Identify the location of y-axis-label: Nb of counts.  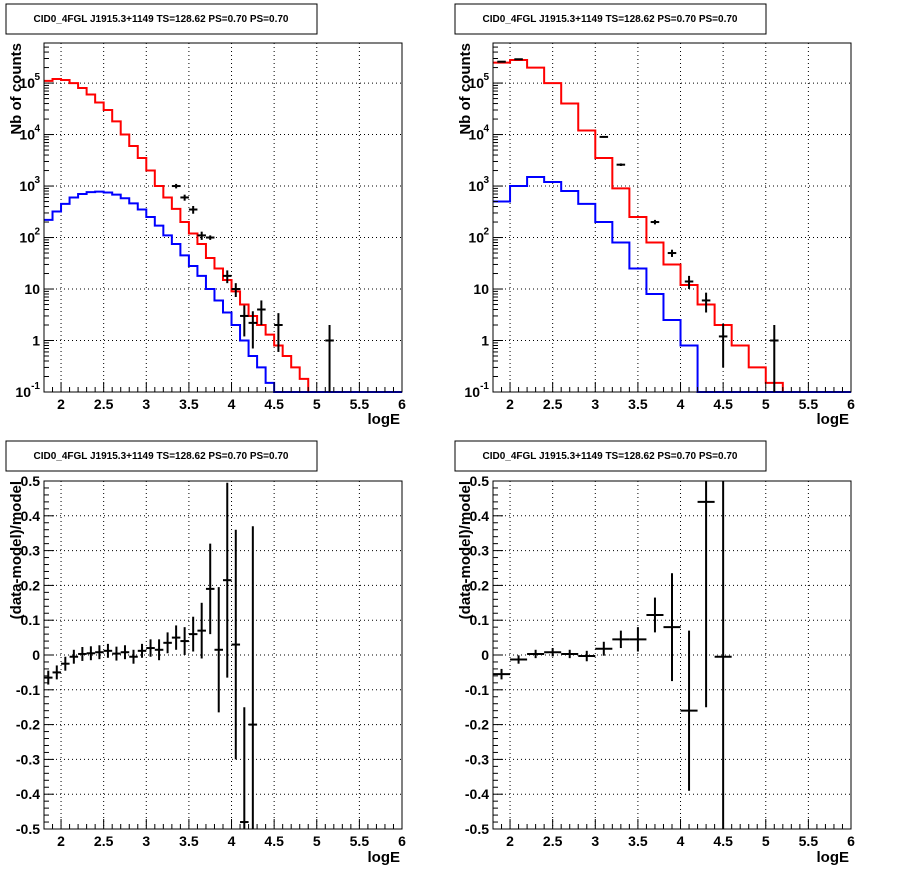
(16, 89).